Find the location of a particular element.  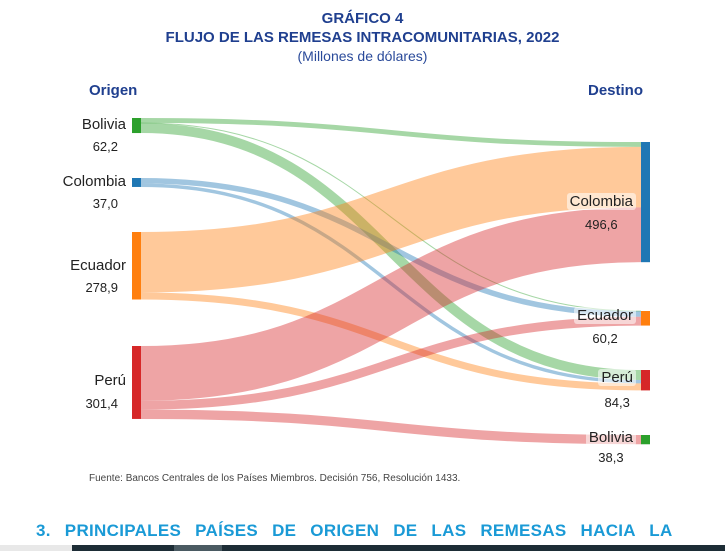

source-value: 278,9 is located at coordinates (101, 287).